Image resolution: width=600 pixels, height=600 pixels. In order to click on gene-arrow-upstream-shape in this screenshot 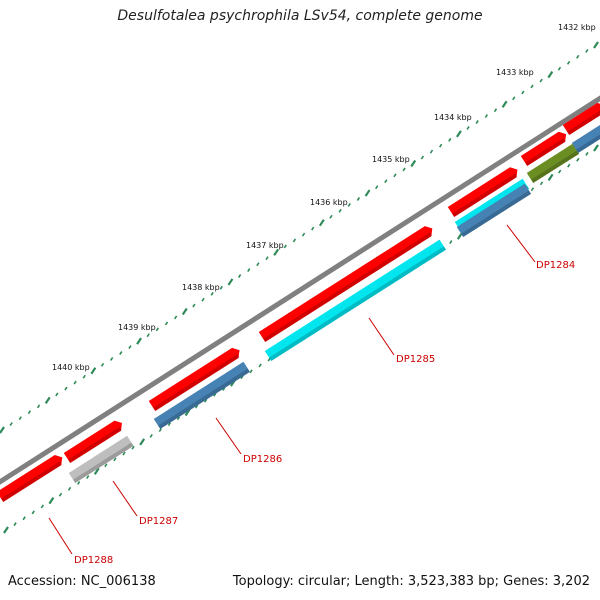, I will do `click(543, 149)`.